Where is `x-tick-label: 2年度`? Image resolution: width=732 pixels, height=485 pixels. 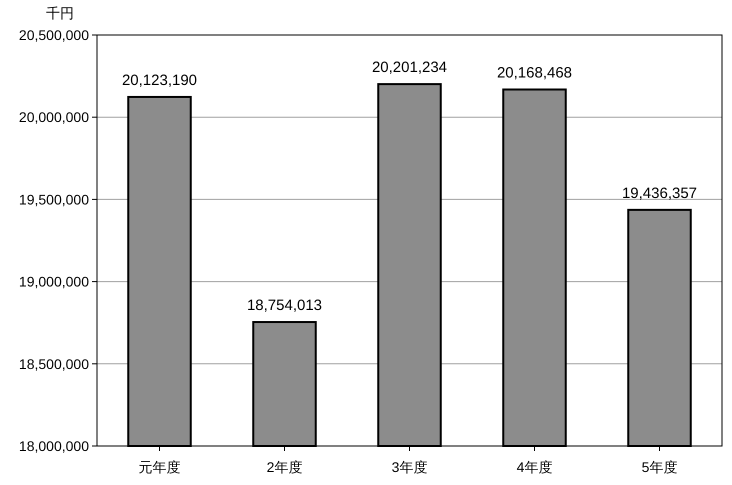
x-tick-label: 2年度 is located at coordinates (284, 467).